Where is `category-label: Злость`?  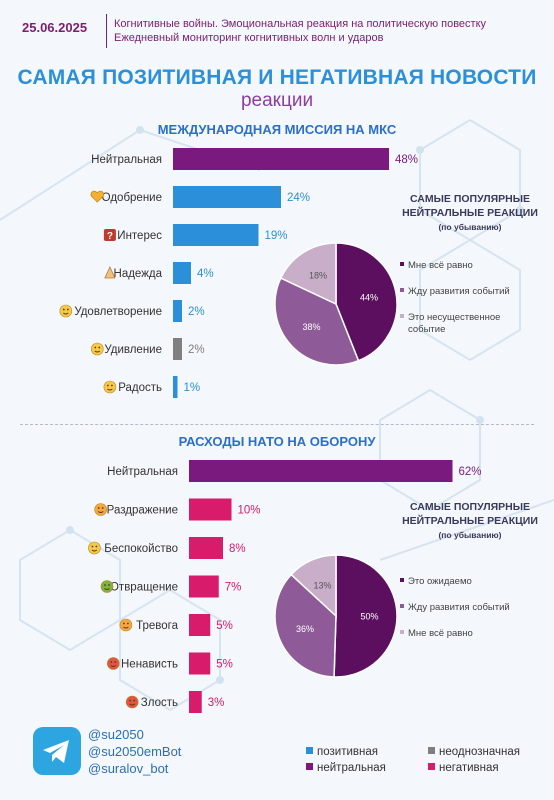
category-label: Злость is located at coordinates (159, 703).